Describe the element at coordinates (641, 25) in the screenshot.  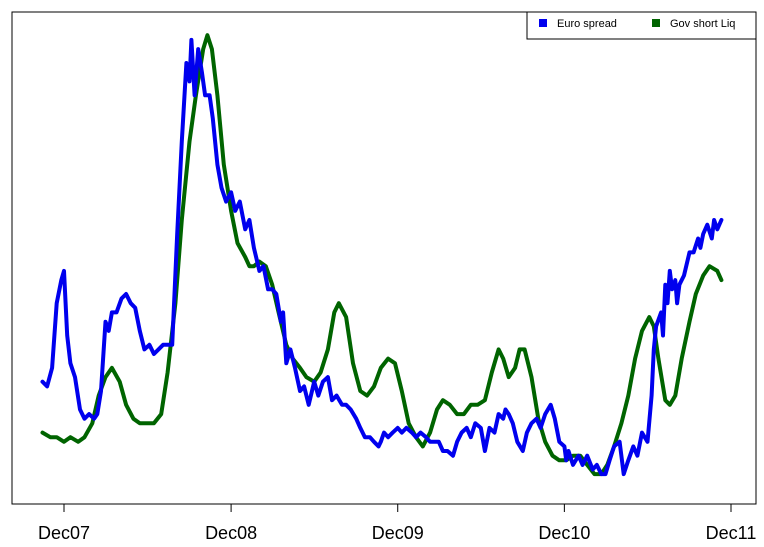
I see `legend: Euro spread Gov short Liq` at that location.